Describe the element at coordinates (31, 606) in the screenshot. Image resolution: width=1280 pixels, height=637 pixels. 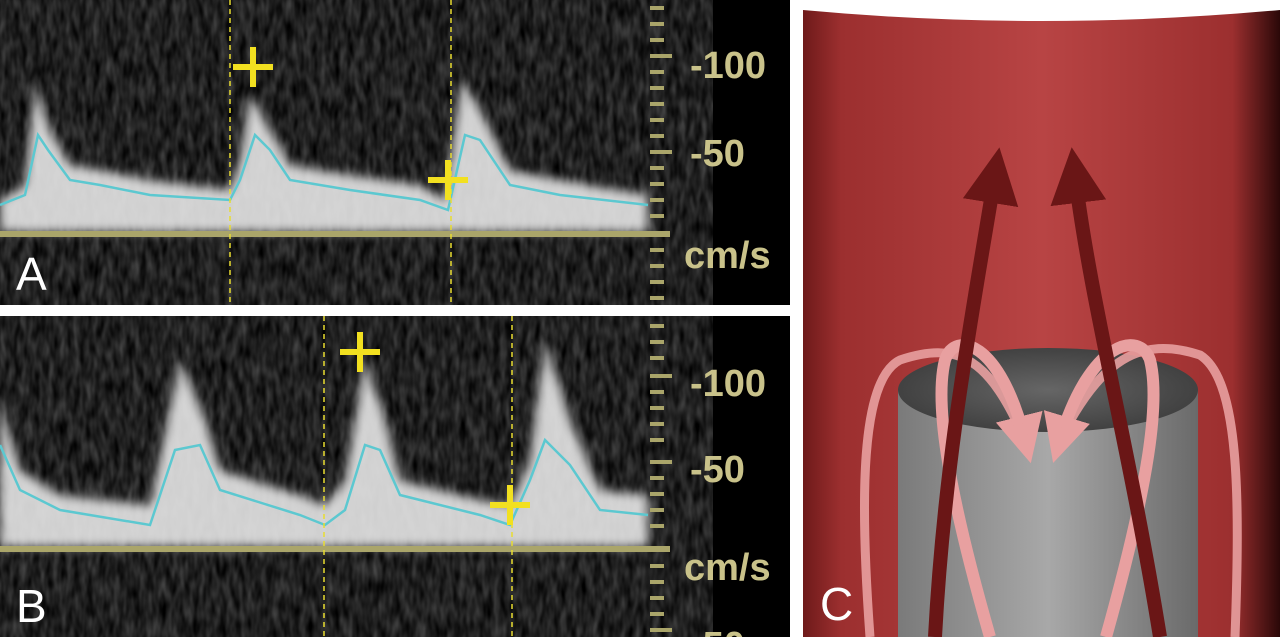
I see `panel-label: B` at that location.